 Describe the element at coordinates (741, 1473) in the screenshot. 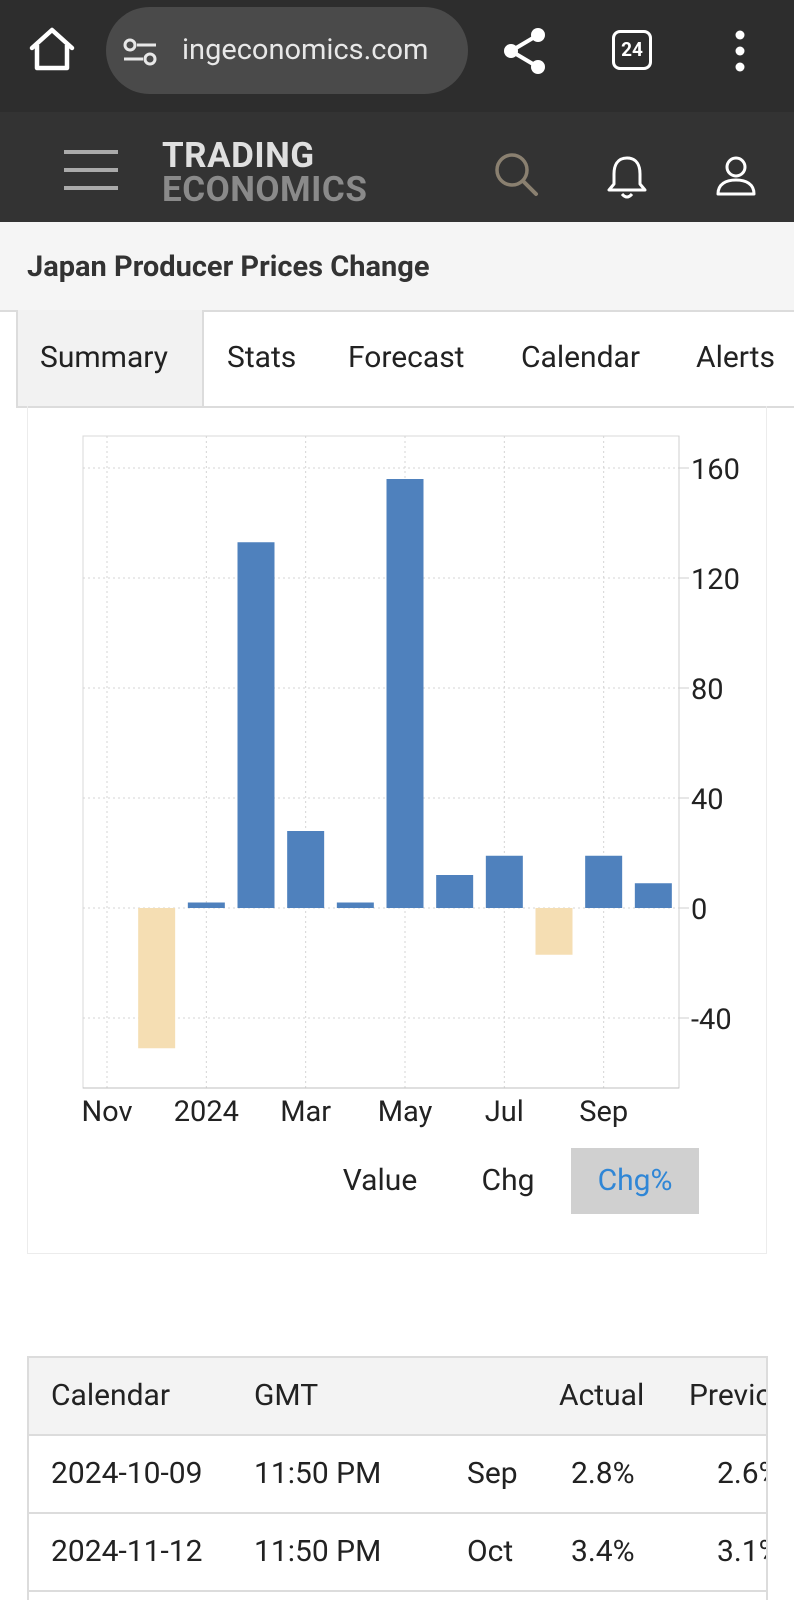

I see `cell-previous: 2.6%` at that location.